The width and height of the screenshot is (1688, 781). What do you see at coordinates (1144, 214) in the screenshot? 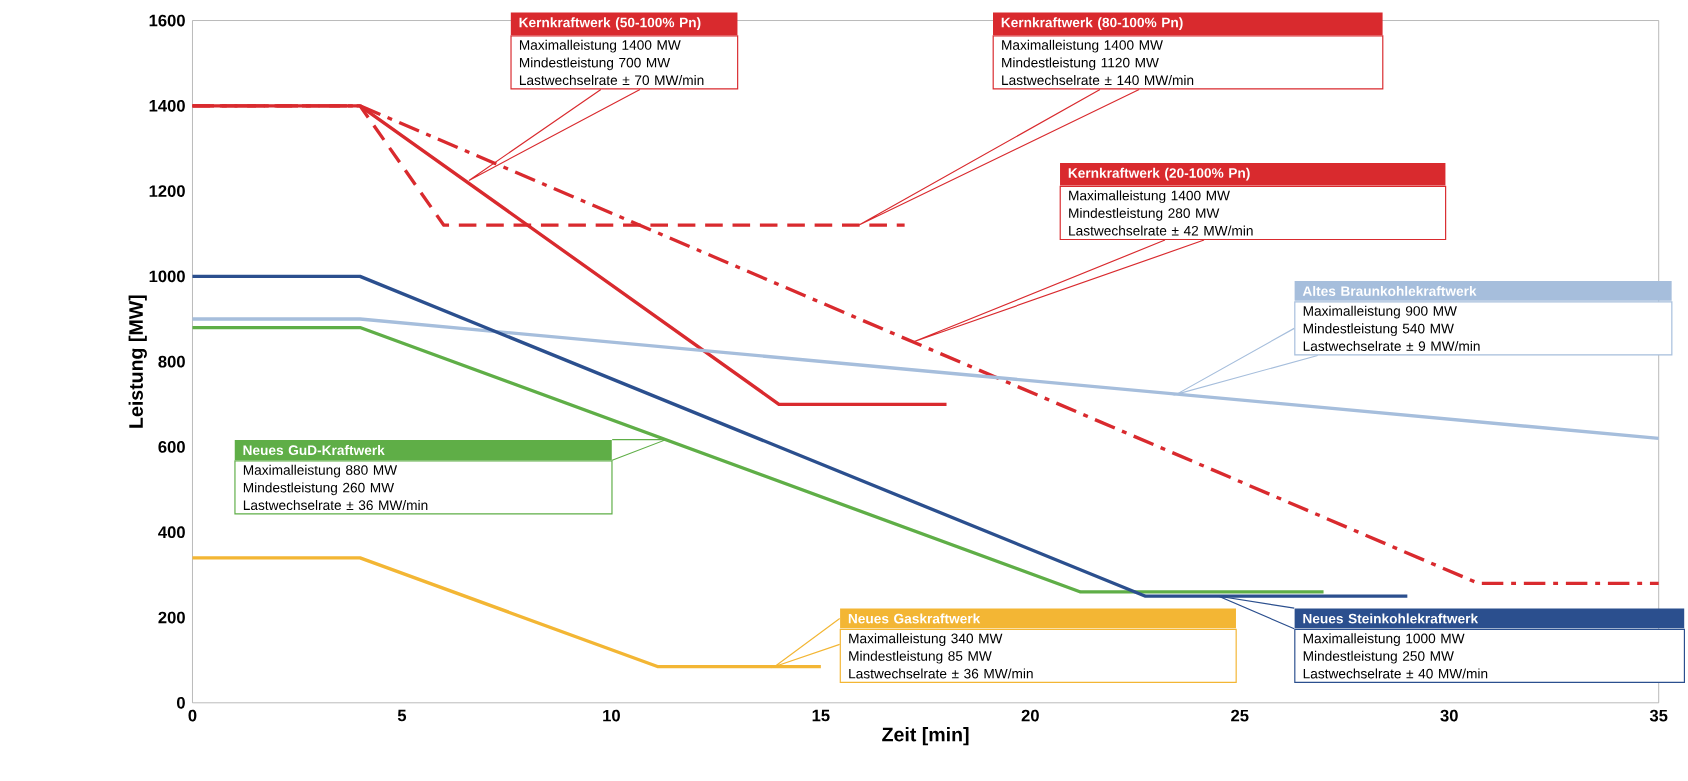
I see `annotation: Mindestleistung 280 MW` at bounding box center [1144, 214].